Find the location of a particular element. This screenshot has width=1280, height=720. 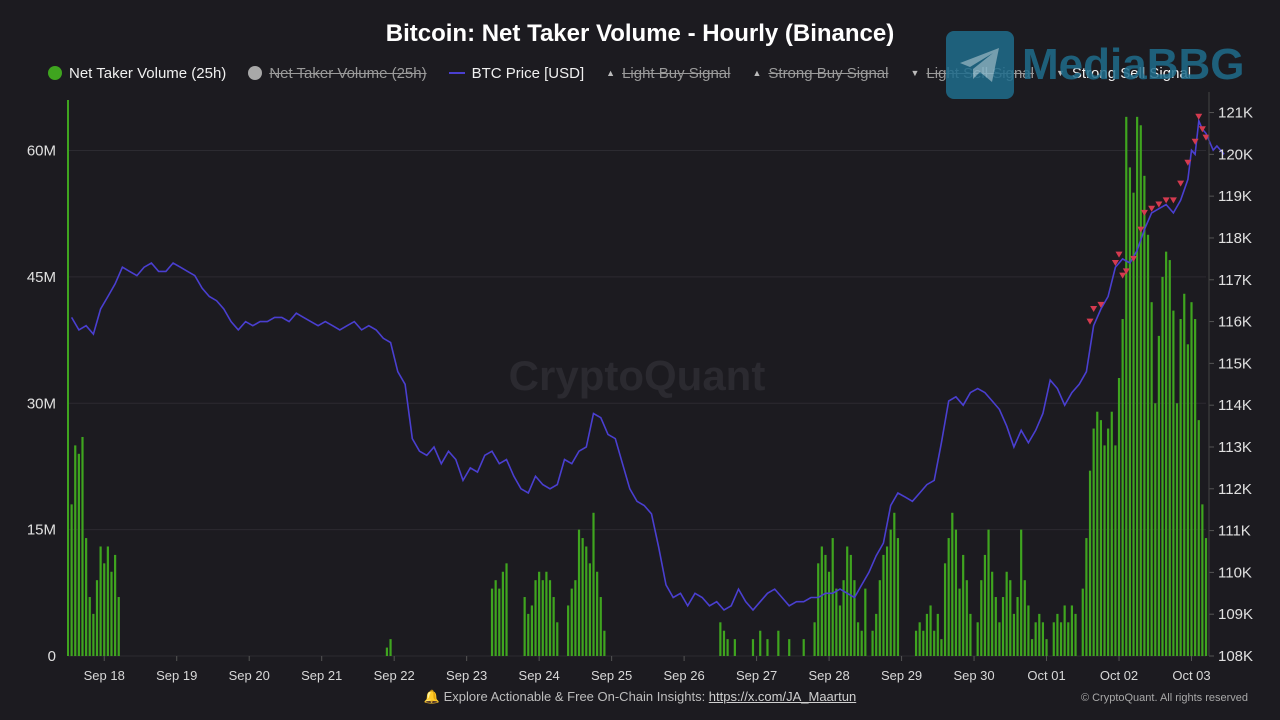

y-right-tick-label: 116K is located at coordinates (1235, 322).